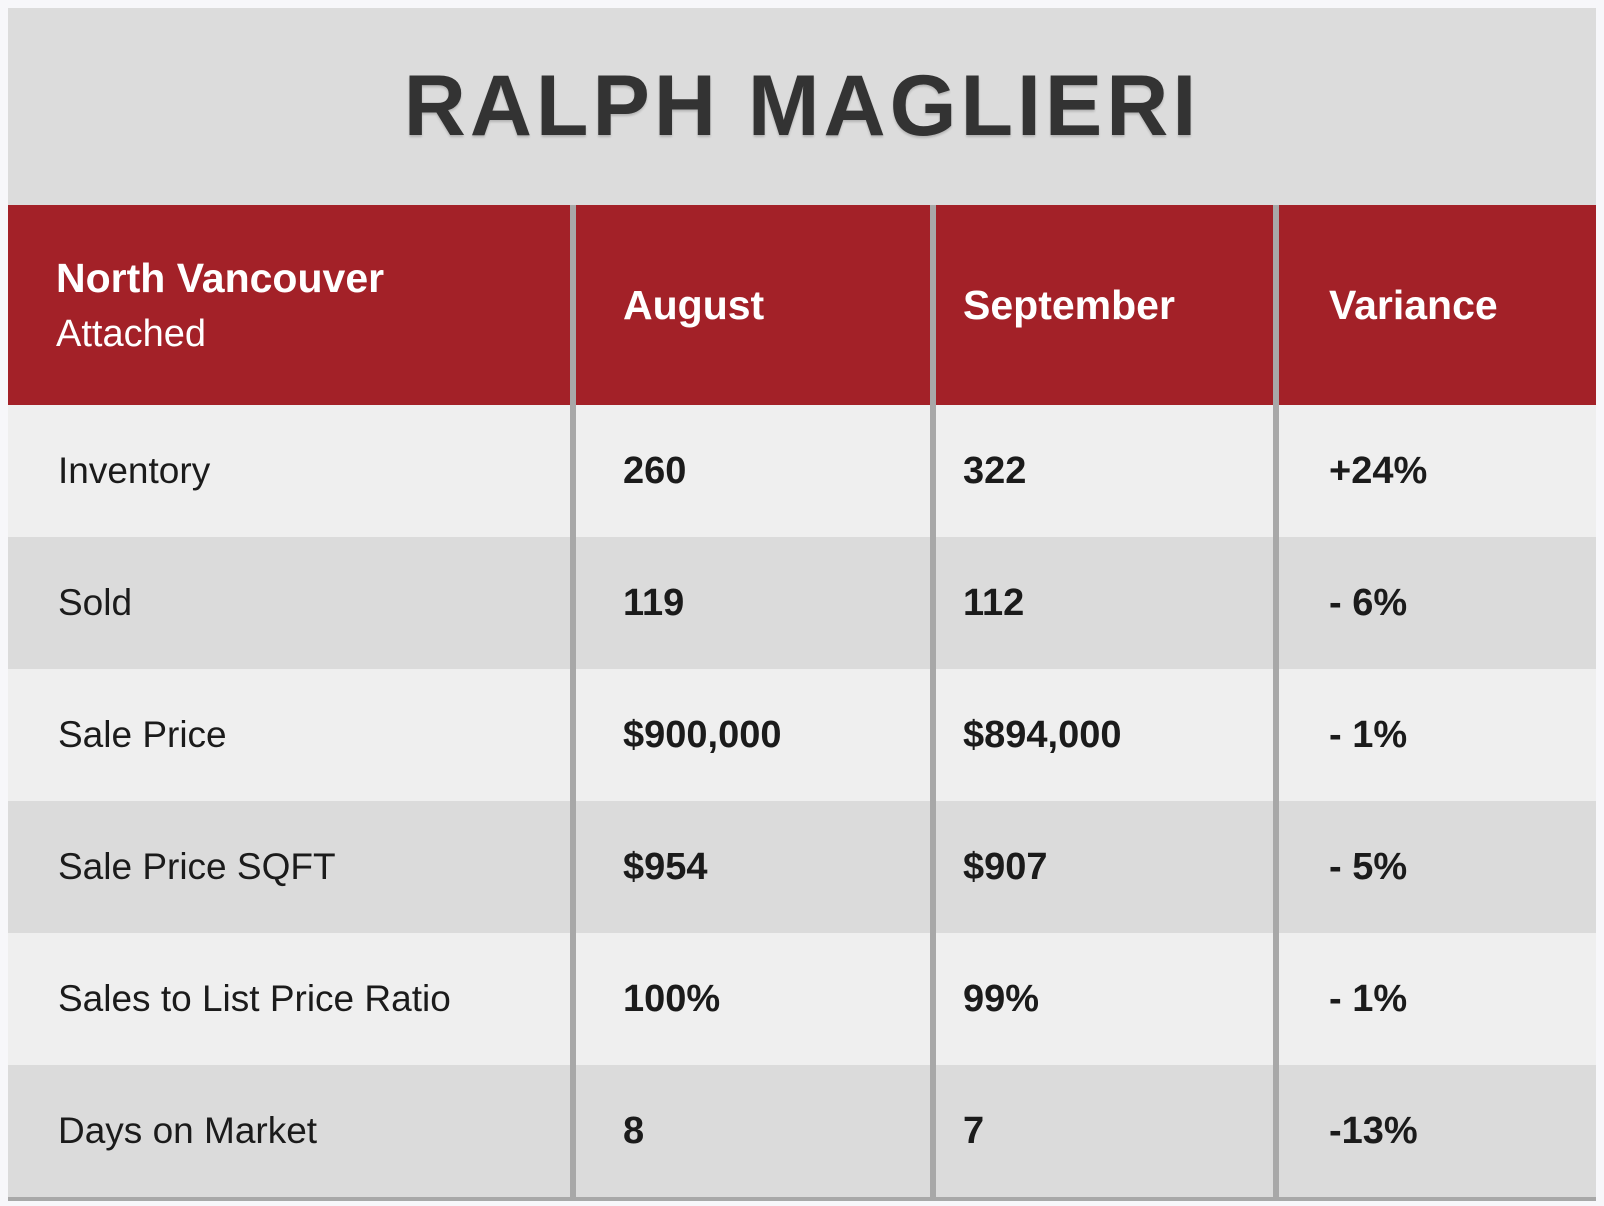 Image resolution: width=1604 pixels, height=1206 pixels. What do you see at coordinates (1101, 305) in the screenshot?
I see `header-september: September` at bounding box center [1101, 305].